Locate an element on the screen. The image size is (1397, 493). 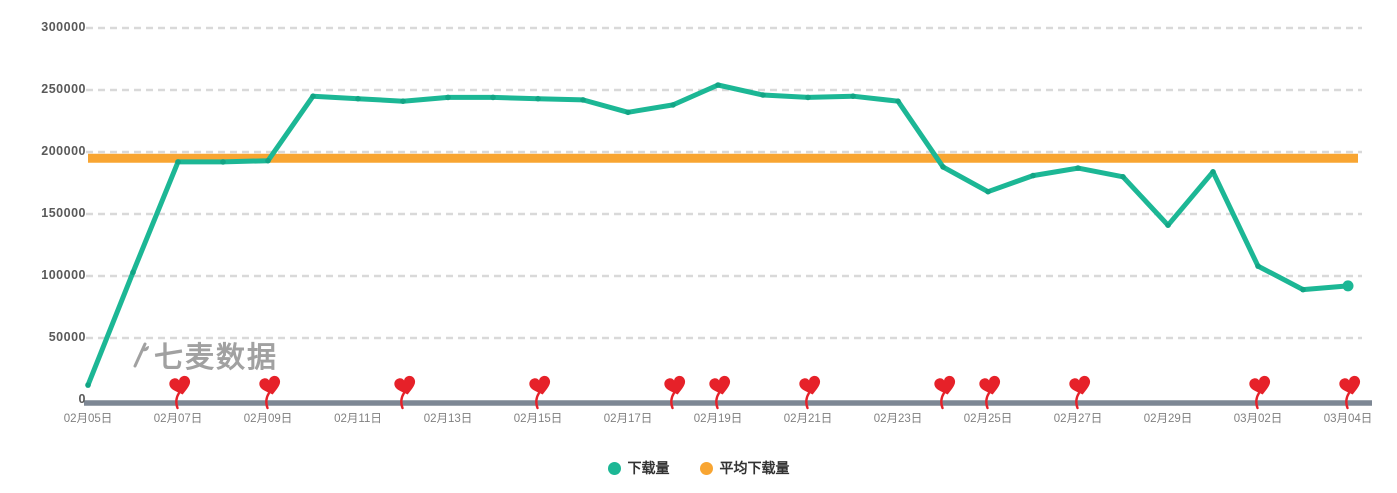
y-axis-tick-label: 0 is located at coordinates (82, 399).